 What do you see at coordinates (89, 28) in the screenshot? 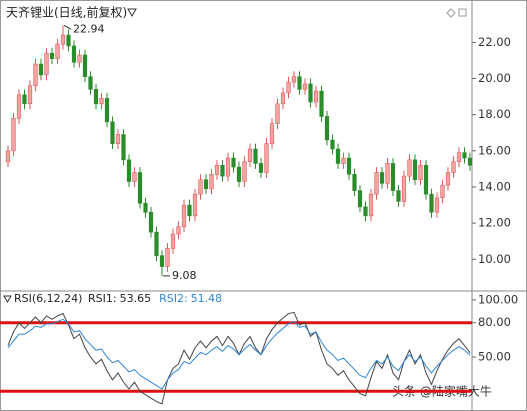
I see `annotation: 22.94` at bounding box center [89, 28].